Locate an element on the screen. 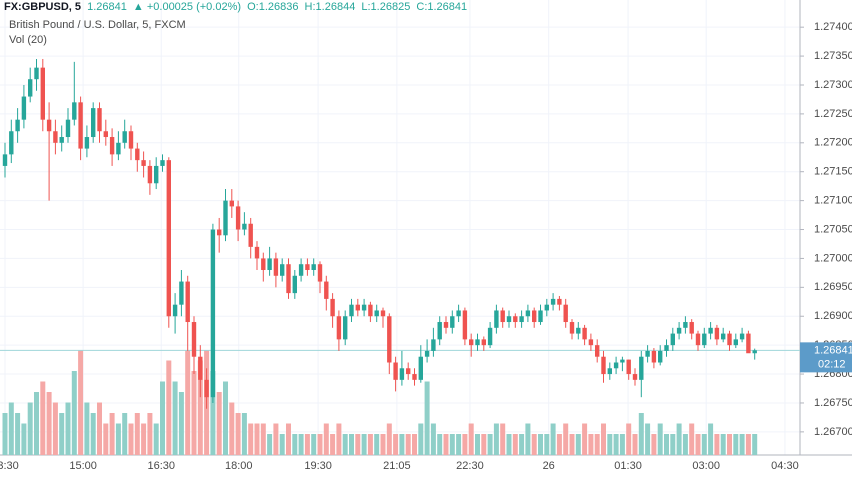 The image size is (852, 485). high: H:1.26844 is located at coordinates (330, 7).